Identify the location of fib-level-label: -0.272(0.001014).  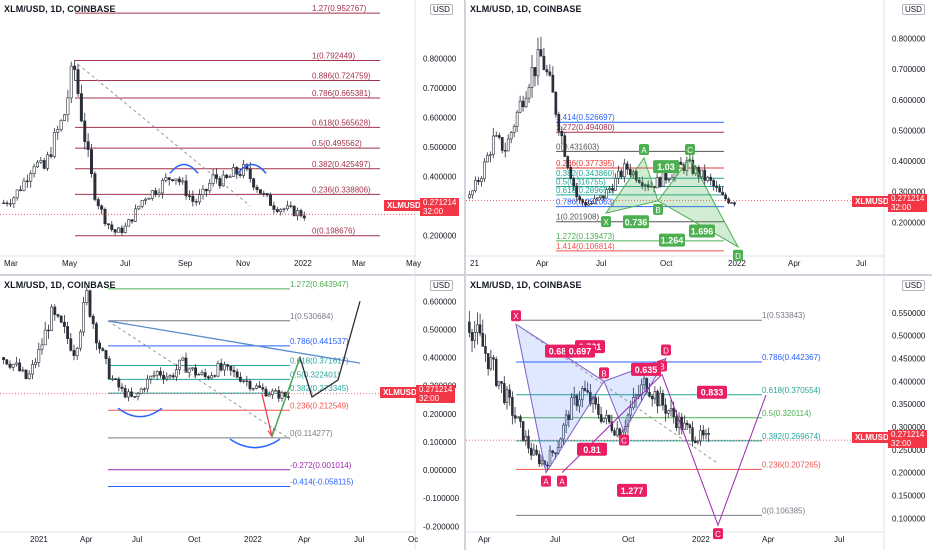
(321, 465).